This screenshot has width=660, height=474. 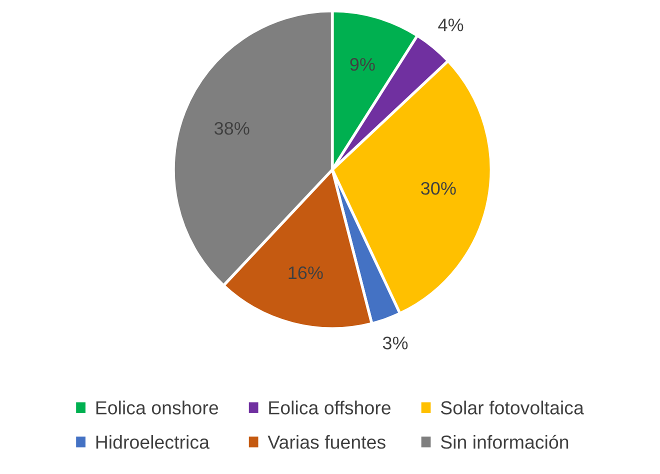 I want to click on legend-label: Solar fotovoltaica, so click(x=512, y=407).